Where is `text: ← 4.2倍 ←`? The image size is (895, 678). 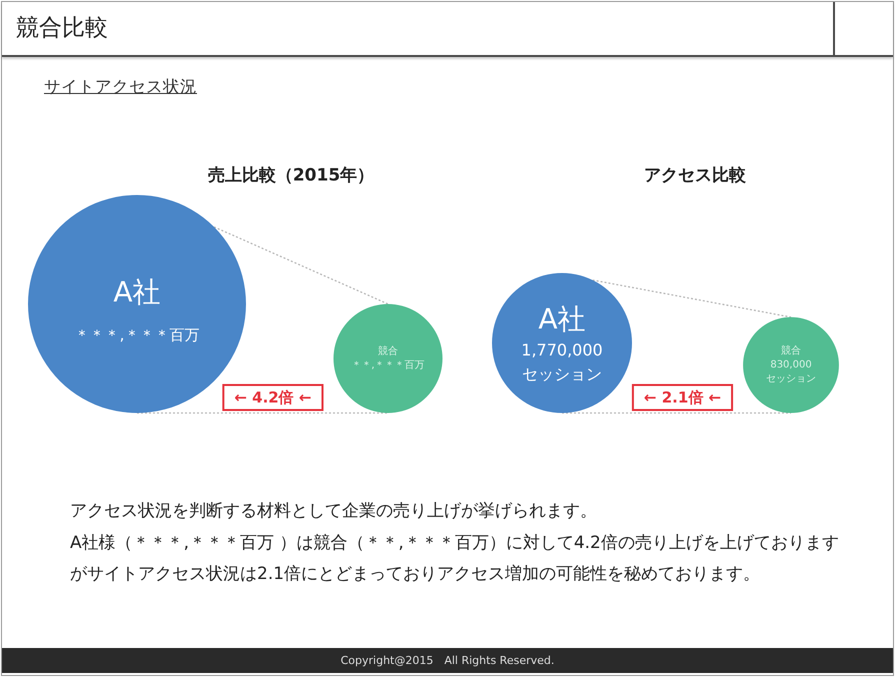 text: ← 4.2倍 ← is located at coordinates (273, 397).